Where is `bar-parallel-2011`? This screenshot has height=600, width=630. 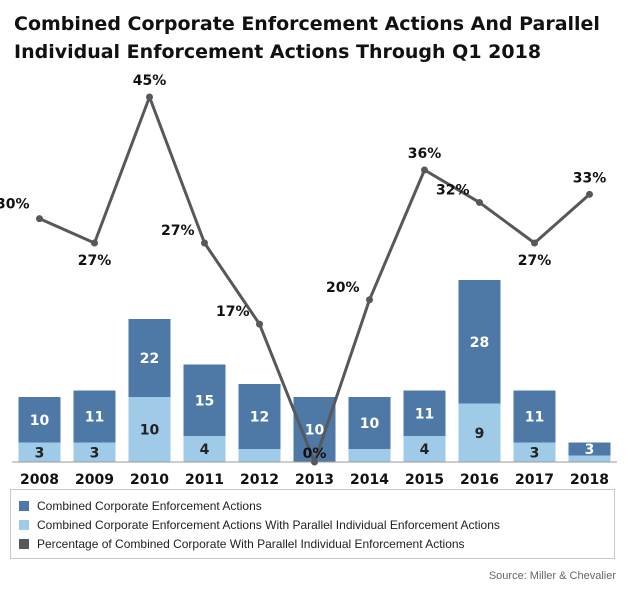 bar-parallel-2011 is located at coordinates (204, 449).